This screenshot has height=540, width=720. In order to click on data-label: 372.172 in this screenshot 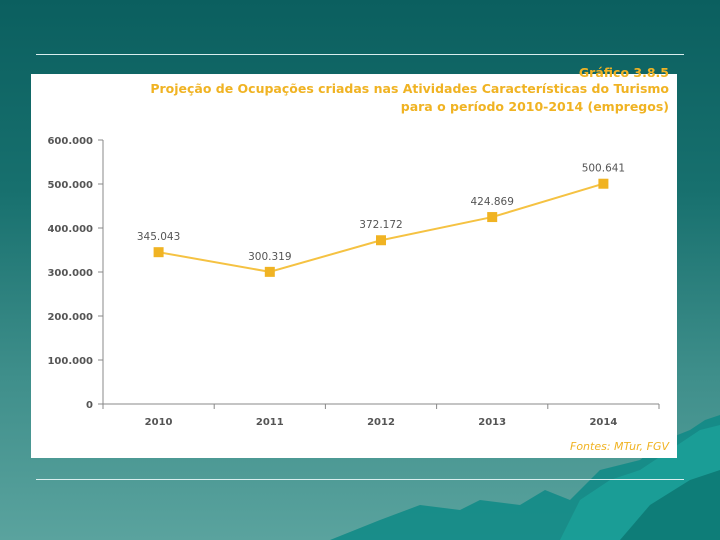, I will do `click(380, 225)`.